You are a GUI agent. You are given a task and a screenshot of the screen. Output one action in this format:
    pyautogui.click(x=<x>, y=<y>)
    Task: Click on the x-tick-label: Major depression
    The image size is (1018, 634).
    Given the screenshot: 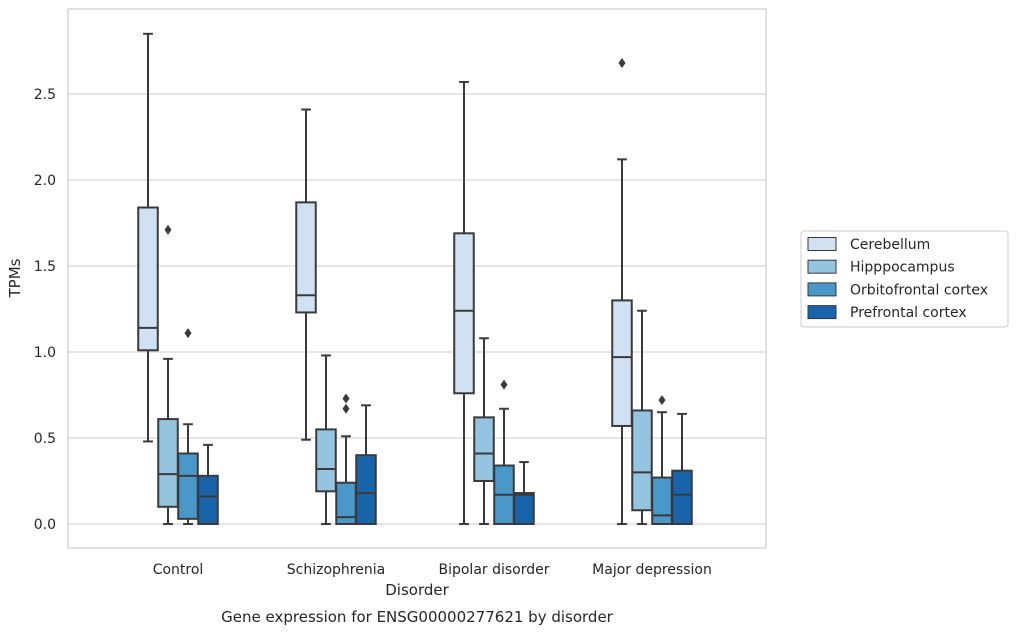 What is the action you would take?
    pyautogui.click(x=652, y=570)
    